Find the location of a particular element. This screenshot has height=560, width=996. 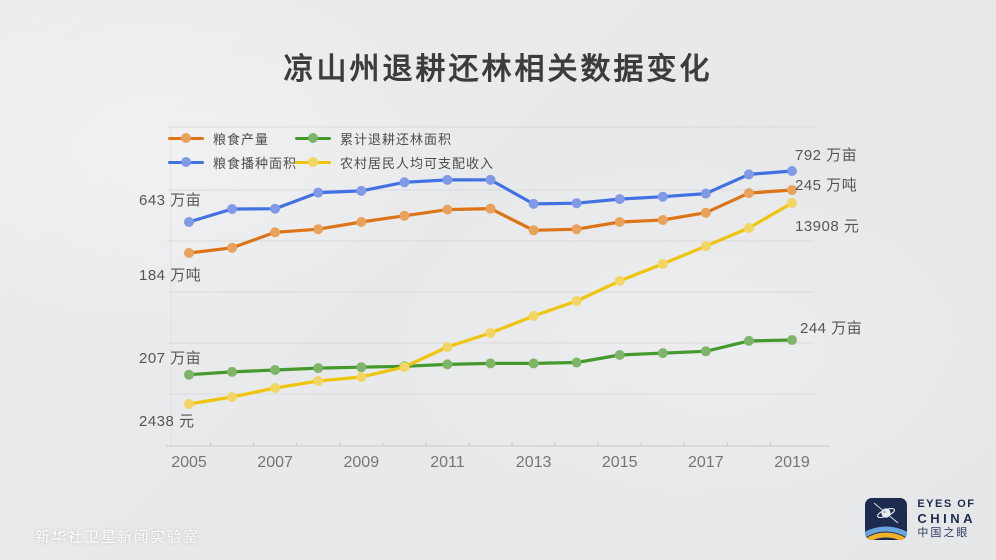

x-axis-label: 2017 is located at coordinates (706, 462).